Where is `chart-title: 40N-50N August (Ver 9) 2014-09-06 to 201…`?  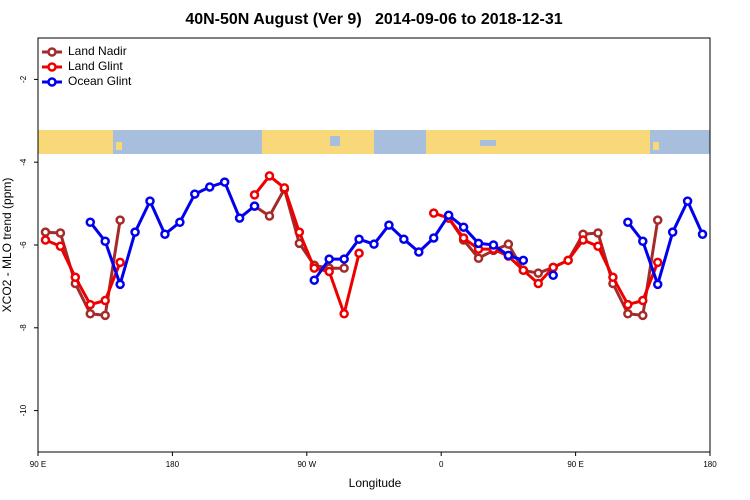
chart-title: 40N-50N August (Ver 9) 2014-09-06 to 201… is located at coordinates (373, 19).